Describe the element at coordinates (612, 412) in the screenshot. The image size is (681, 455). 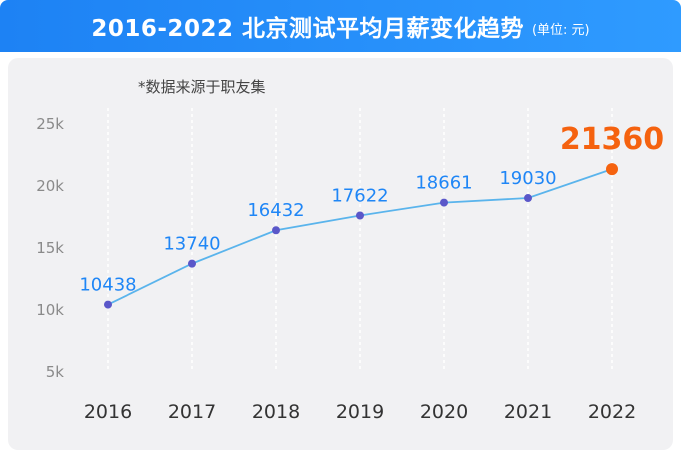
I see `x-tick-label: 2022` at that location.